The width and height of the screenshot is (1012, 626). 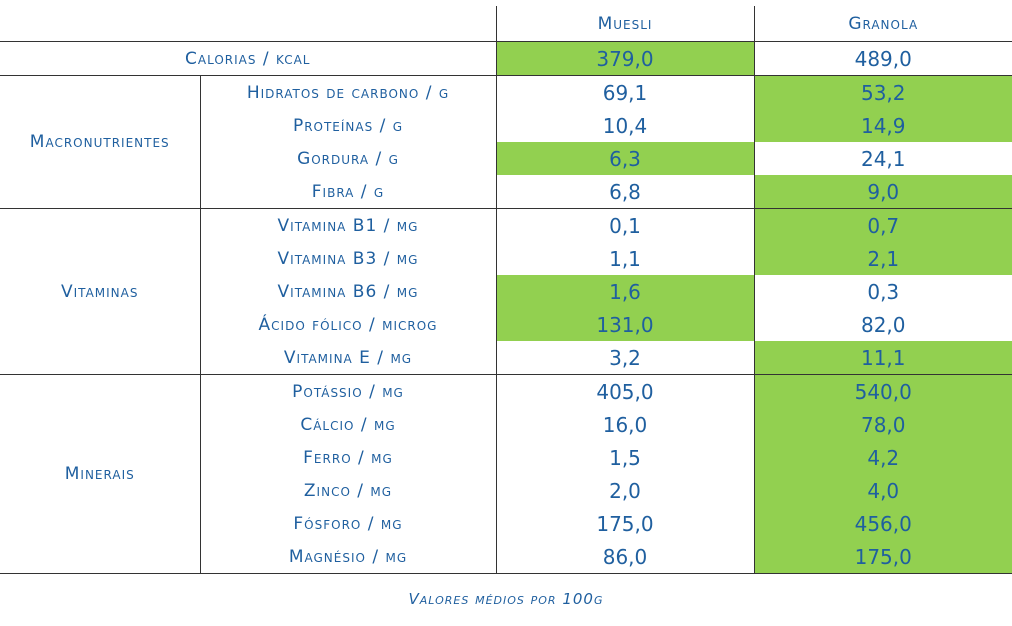 What do you see at coordinates (624, 490) in the screenshot?
I see `cell-muesli: 2,0` at bounding box center [624, 490].